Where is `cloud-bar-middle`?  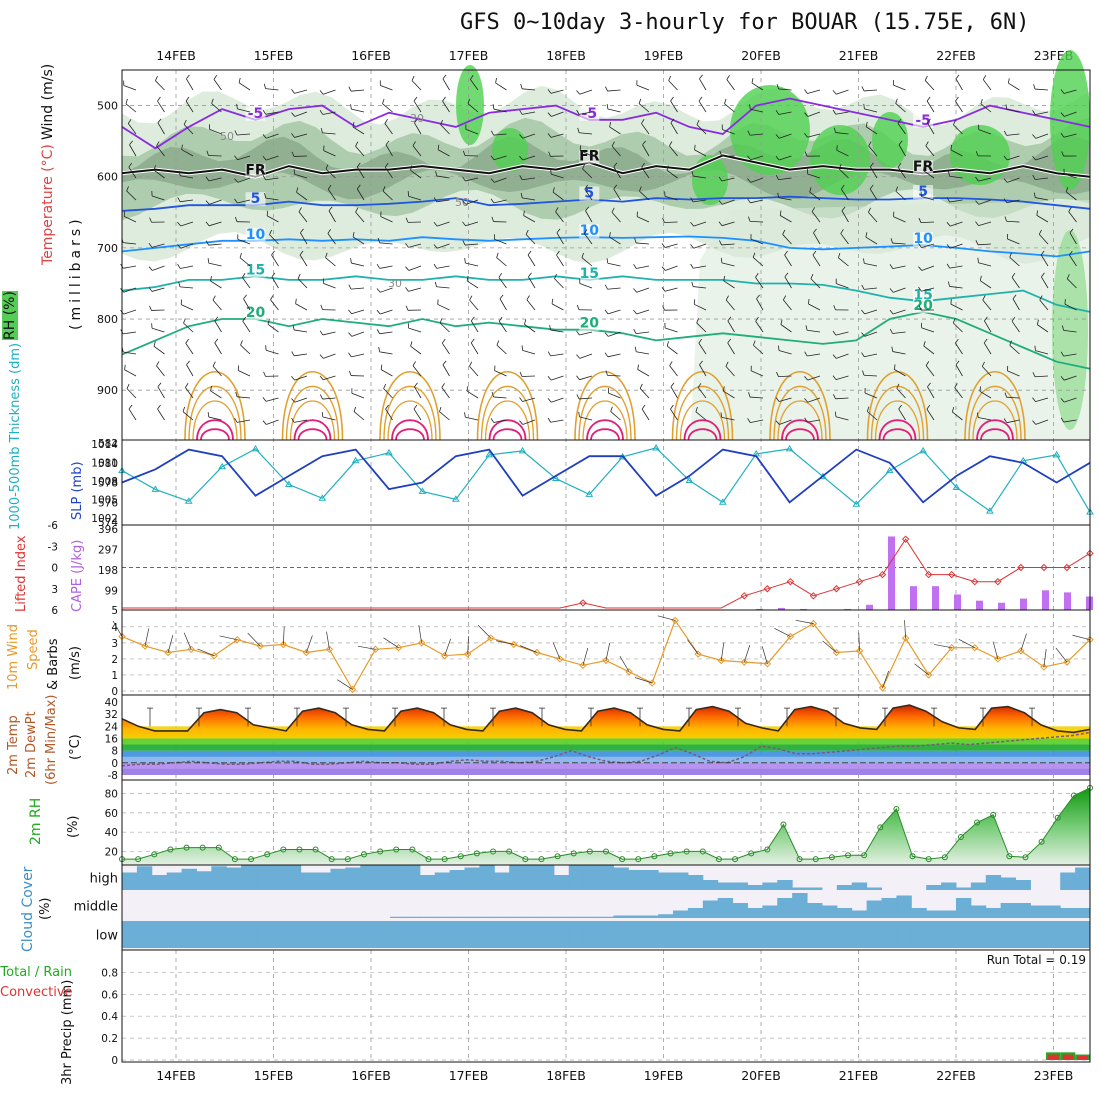
cloud-bar-middle is located at coordinates (546, 917).